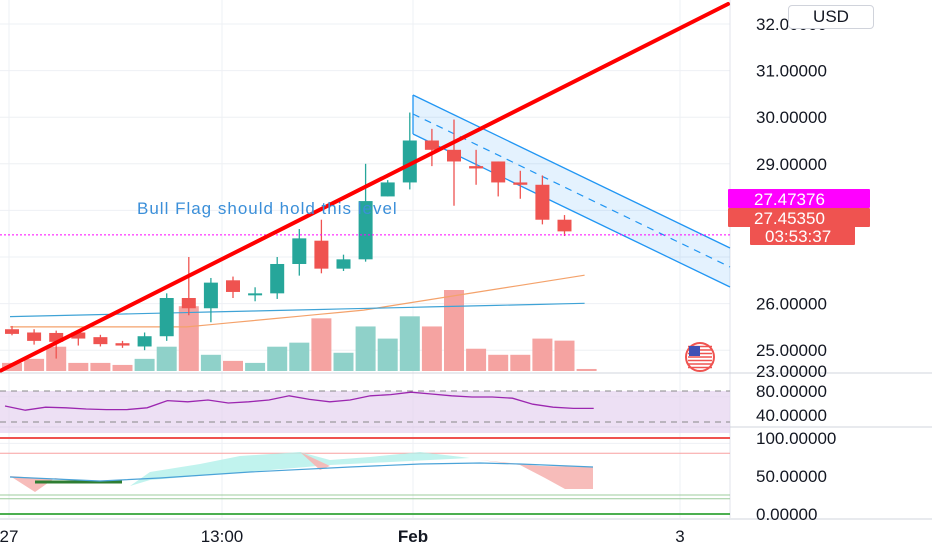  What do you see at coordinates (836, 3) in the screenshot?
I see `axis-mask` at bounding box center [836, 3].